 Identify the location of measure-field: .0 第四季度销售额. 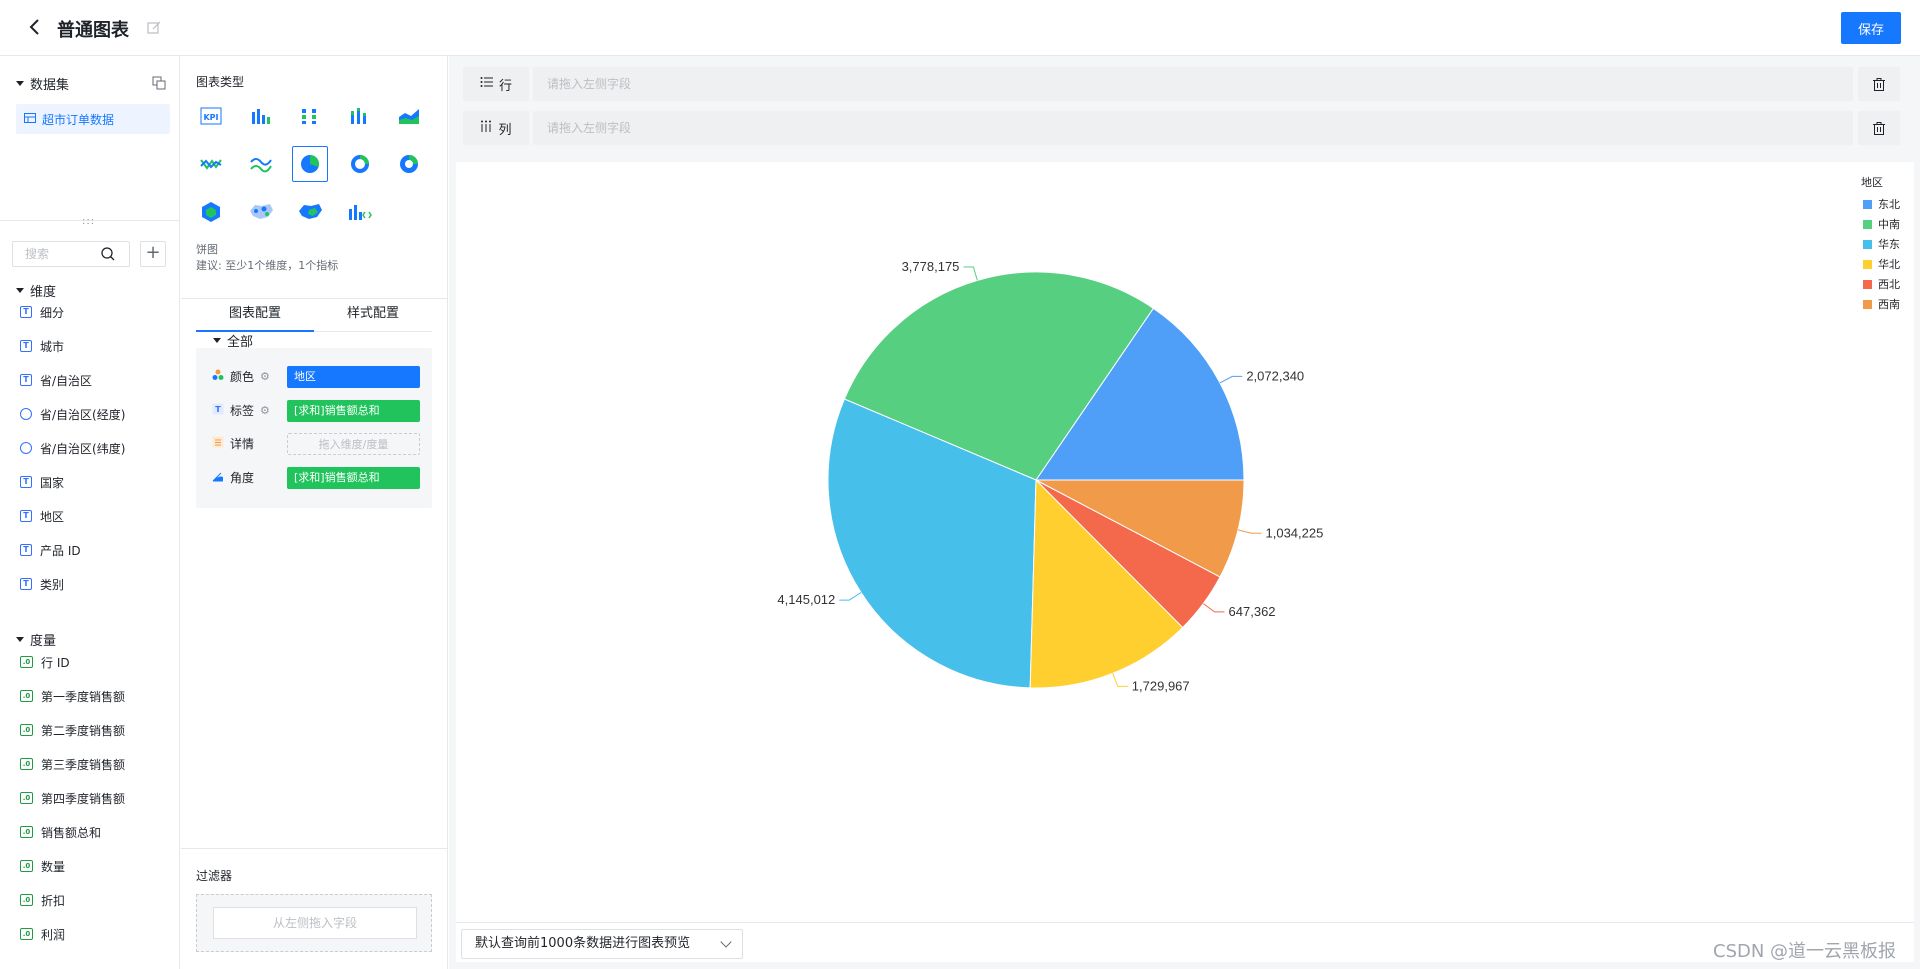
(72, 798).